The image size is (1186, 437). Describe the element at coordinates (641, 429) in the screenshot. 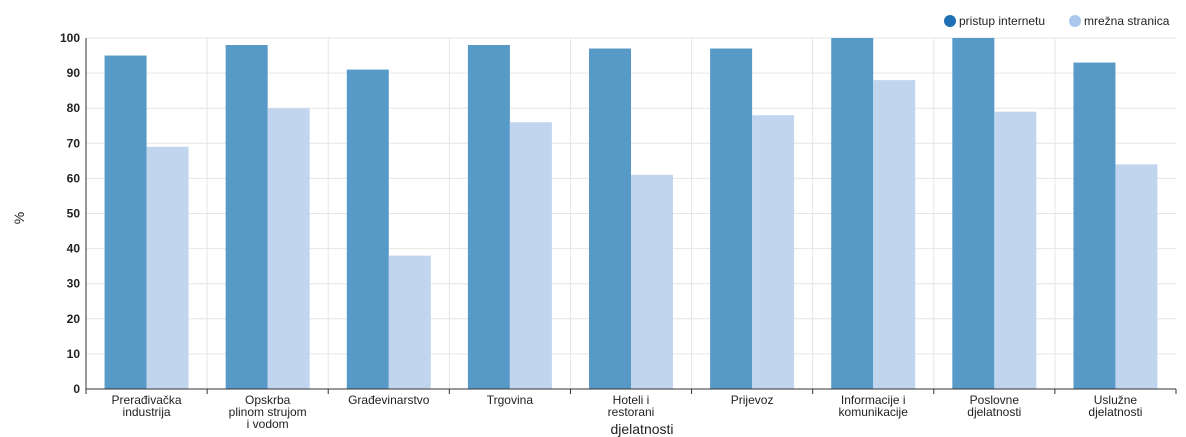

I see `x-axis-title: djelatnosti` at that location.